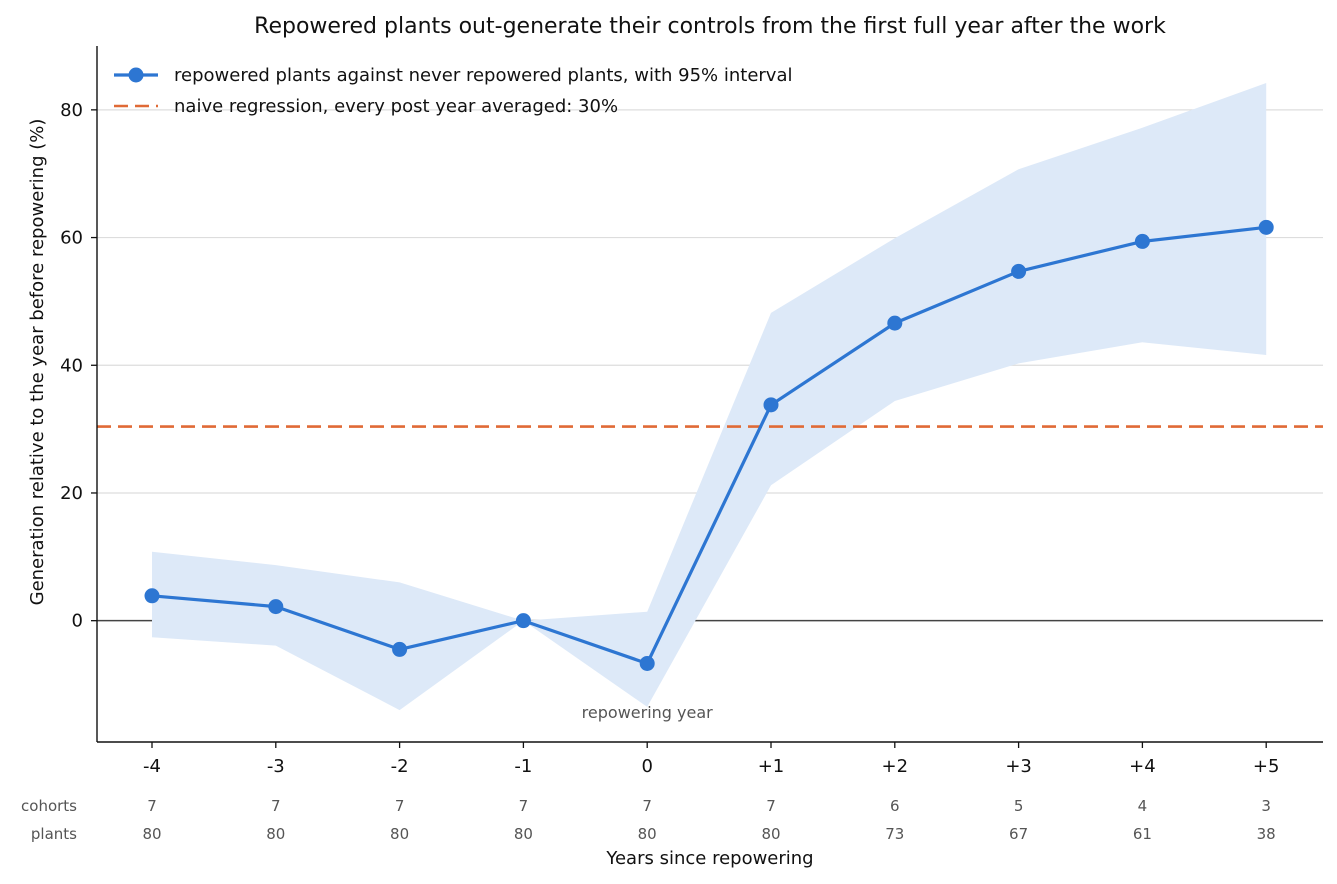 Image resolution: width=1337 pixels, height=884 pixels. Describe the element at coordinates (1266, 766) in the screenshot. I see `x-tick-label-+5: +5` at that location.